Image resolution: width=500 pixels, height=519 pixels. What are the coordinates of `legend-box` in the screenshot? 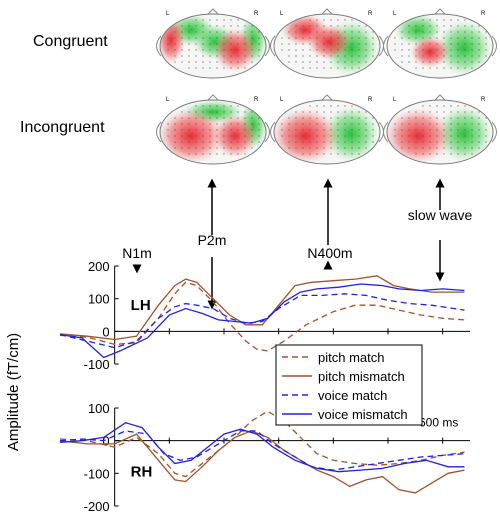 It's located at (349, 385).